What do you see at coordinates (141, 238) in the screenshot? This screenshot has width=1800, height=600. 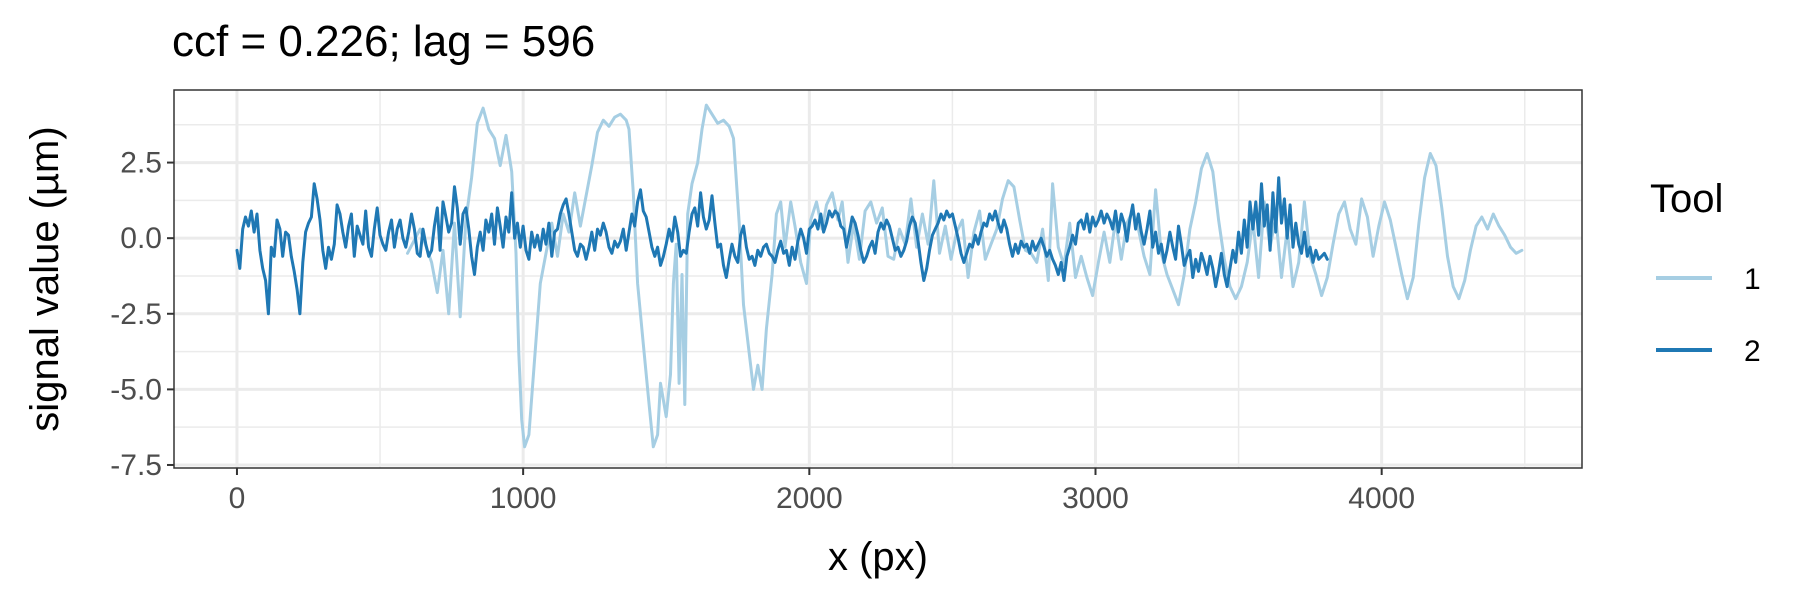 I see `y-tick-label: 0.0` at bounding box center [141, 238].